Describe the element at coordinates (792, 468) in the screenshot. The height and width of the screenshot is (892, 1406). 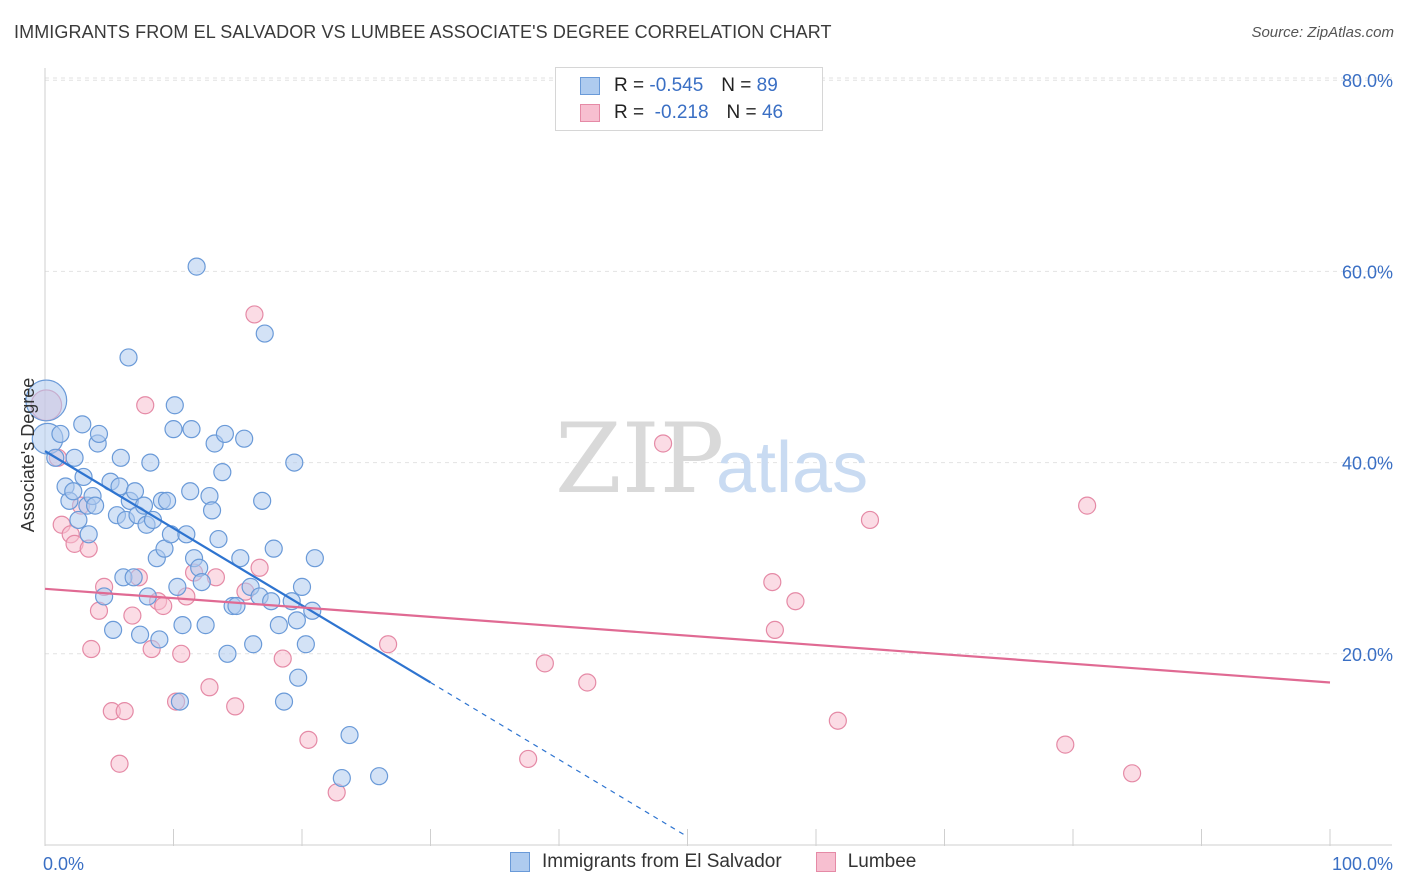
I see `watermark-atlas: atlas` at that location.